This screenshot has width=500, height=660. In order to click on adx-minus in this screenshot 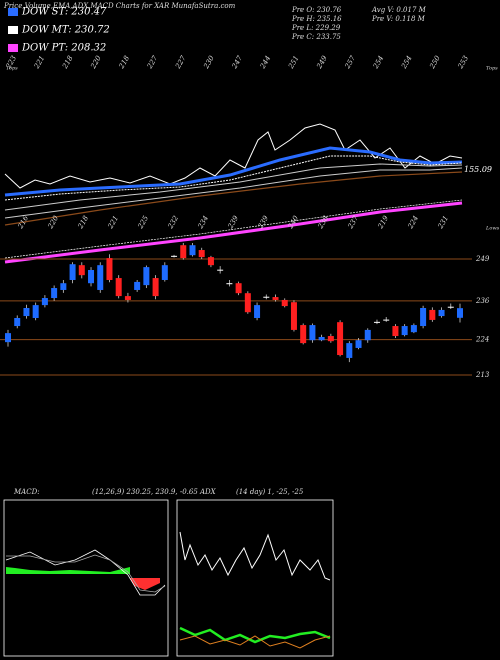, I will do `click(255, 642)`.